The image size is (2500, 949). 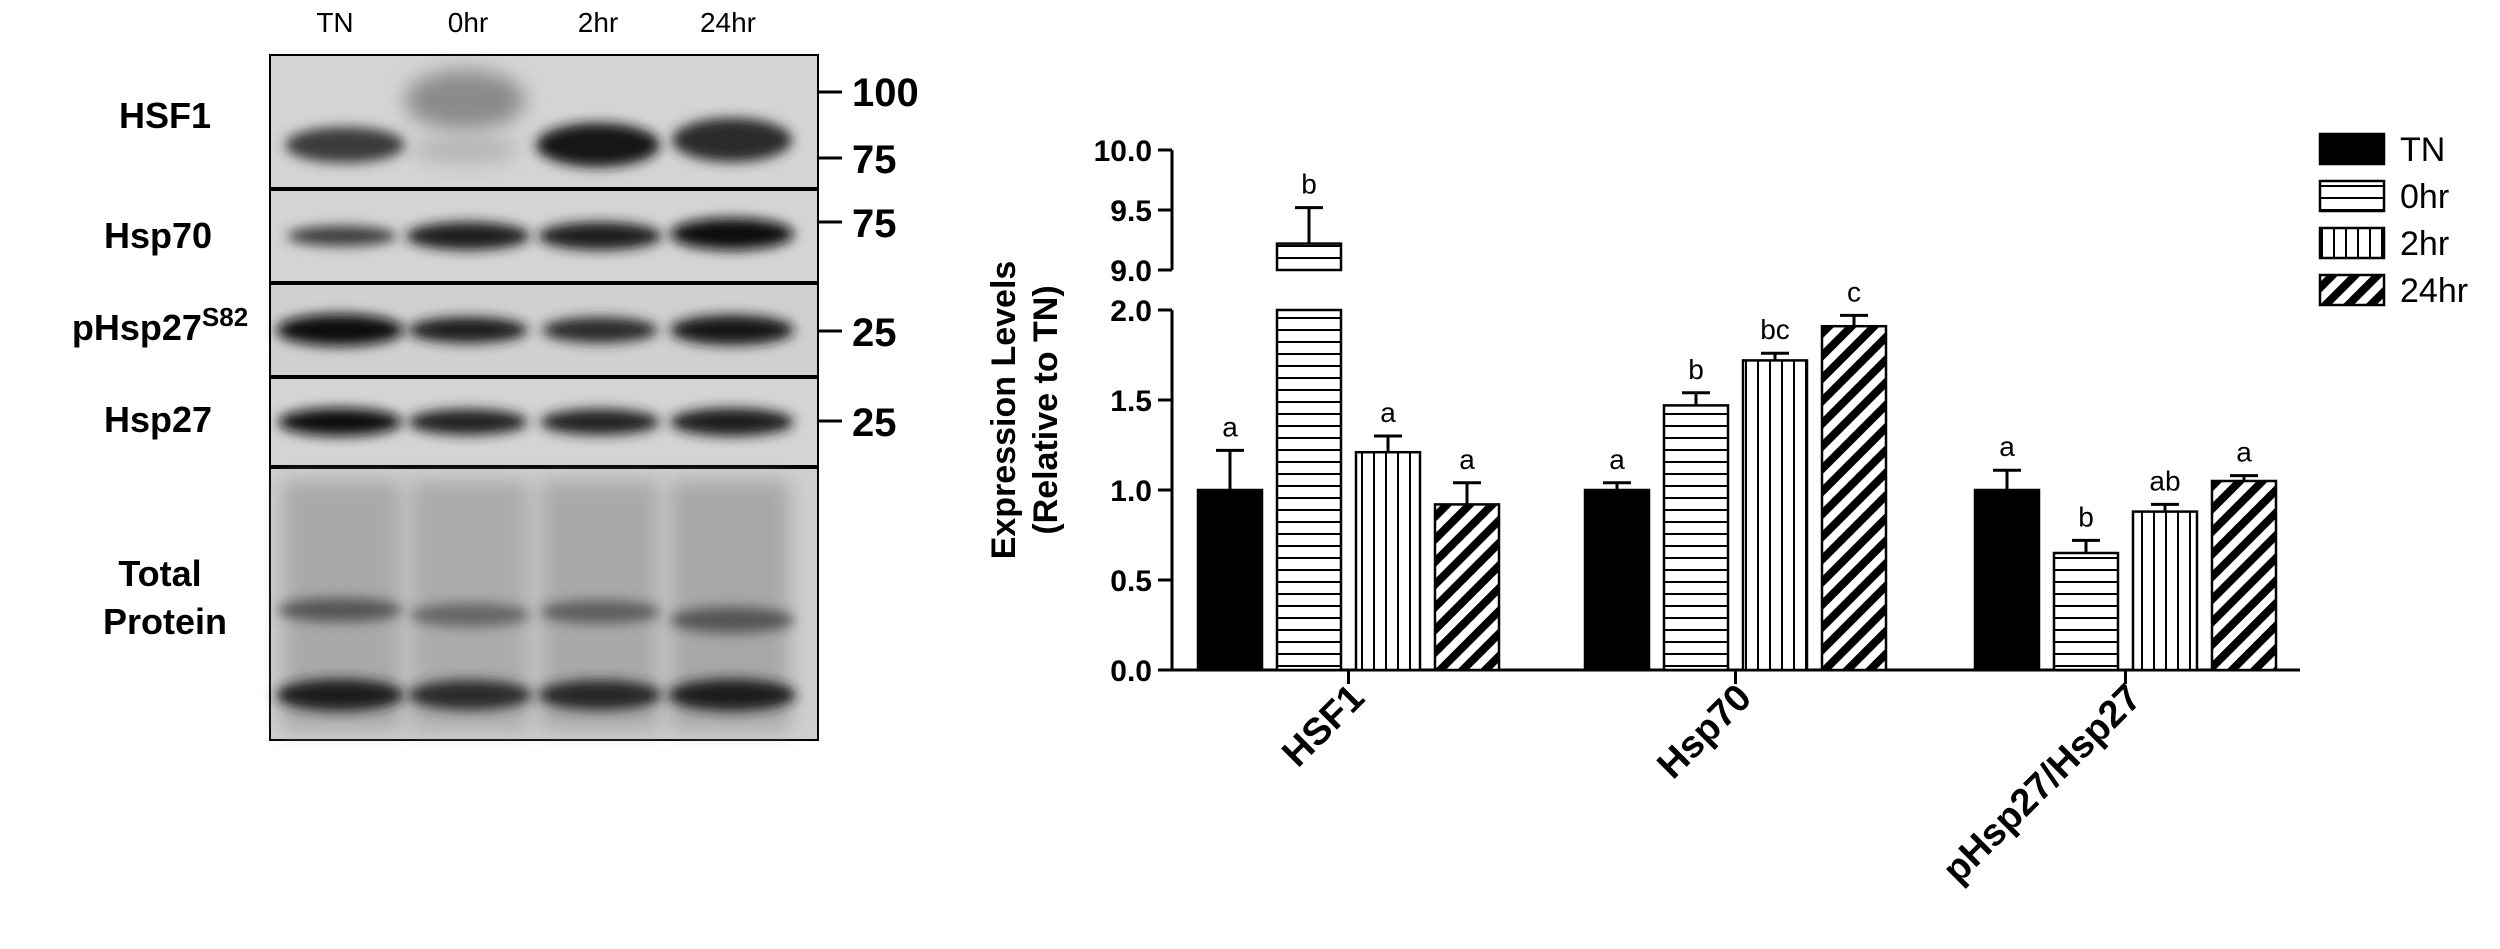 What do you see at coordinates (874, 160) in the screenshot?
I see `mw-marker-75-hsf1: 75` at bounding box center [874, 160].